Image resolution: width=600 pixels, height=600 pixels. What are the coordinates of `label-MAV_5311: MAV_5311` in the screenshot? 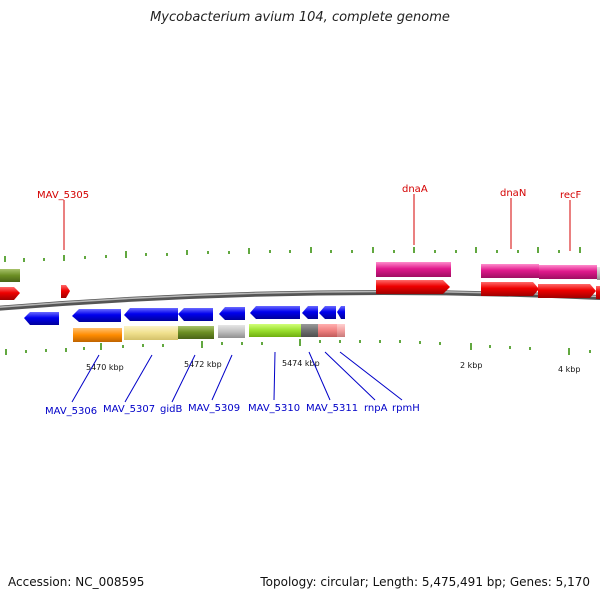 It's located at (332, 408).